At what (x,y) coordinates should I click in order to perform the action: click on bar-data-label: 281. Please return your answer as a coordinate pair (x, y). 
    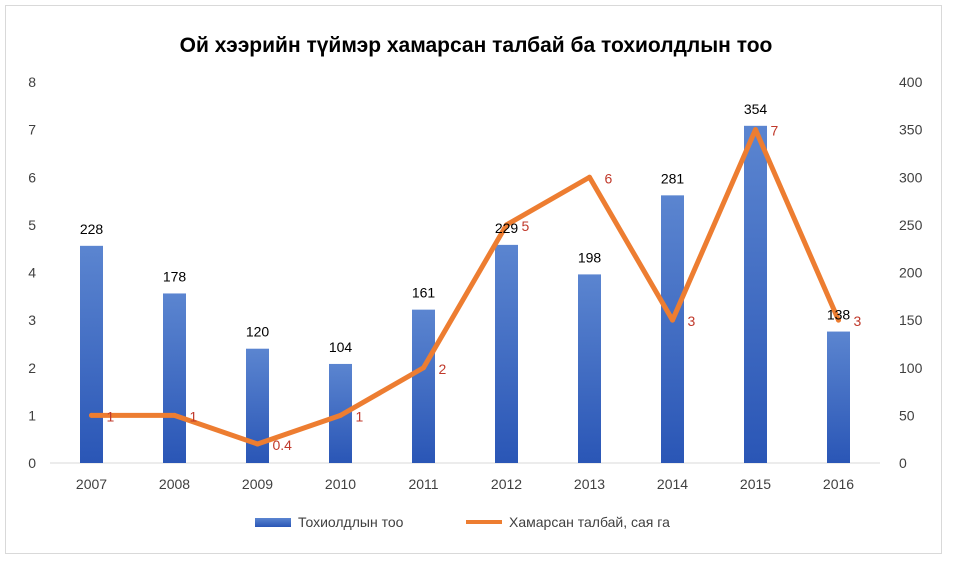
    Looking at the image, I should click on (673, 178).